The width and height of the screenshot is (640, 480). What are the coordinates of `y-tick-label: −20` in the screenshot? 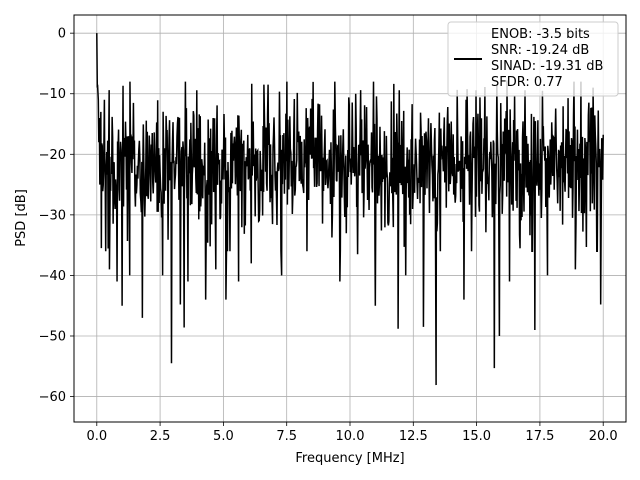 It's located at (52, 155).